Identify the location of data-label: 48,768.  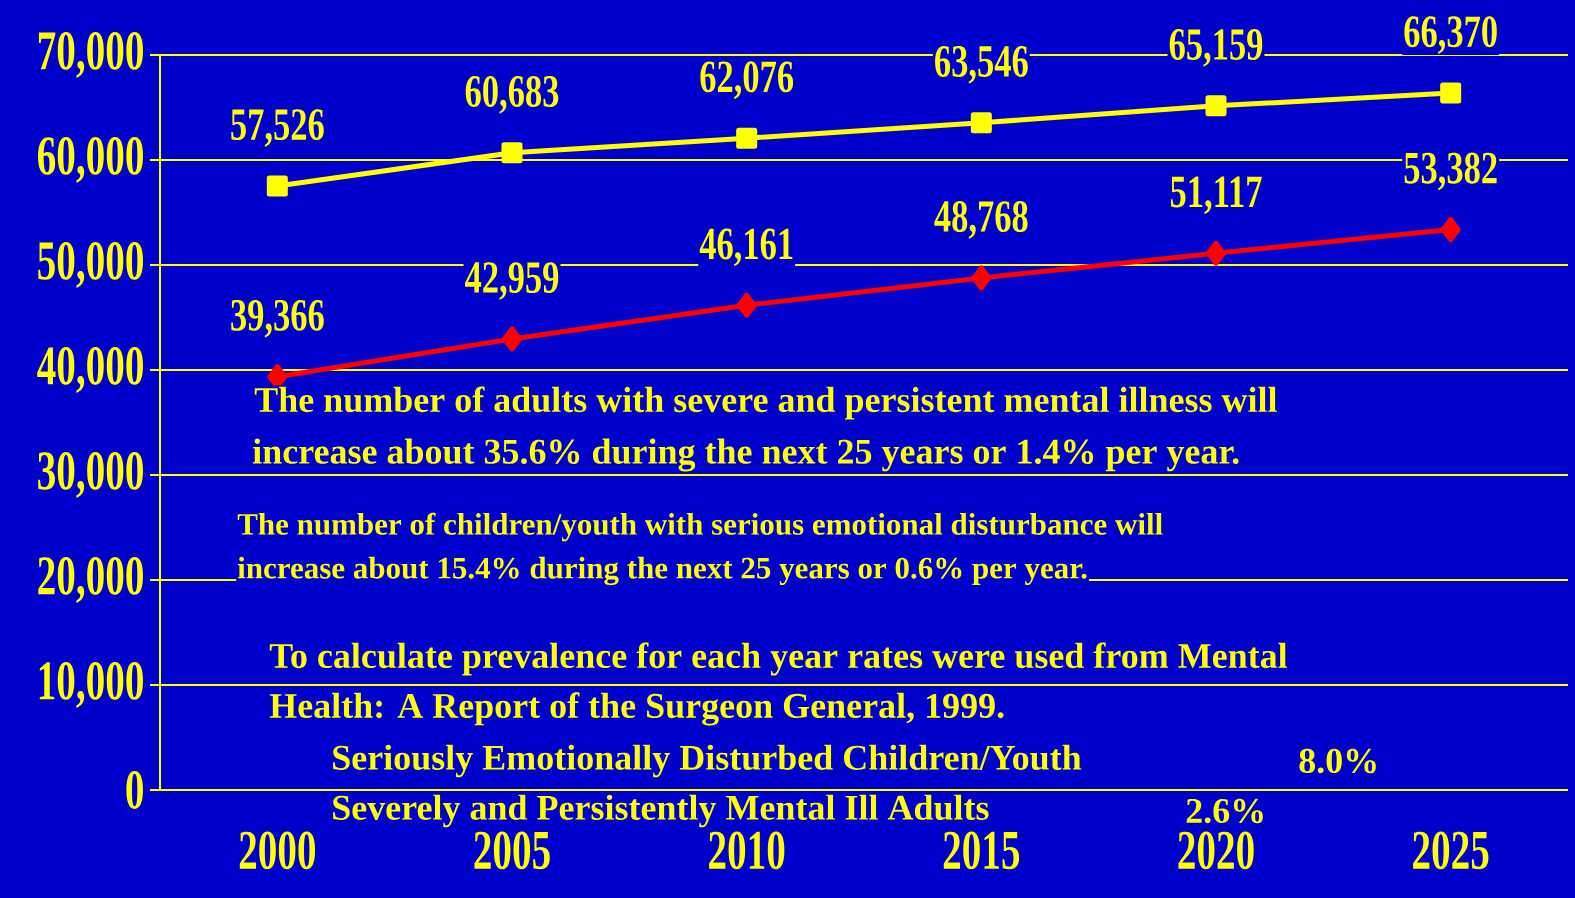
(981, 220).